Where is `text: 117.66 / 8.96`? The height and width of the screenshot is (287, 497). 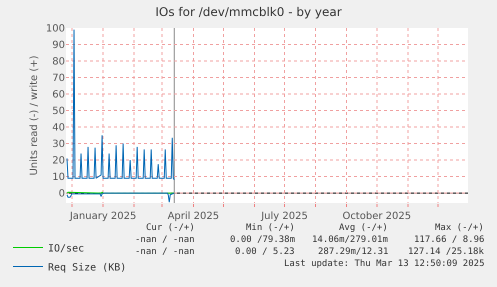
text: 117.66 / 8.96 is located at coordinates (449, 240).